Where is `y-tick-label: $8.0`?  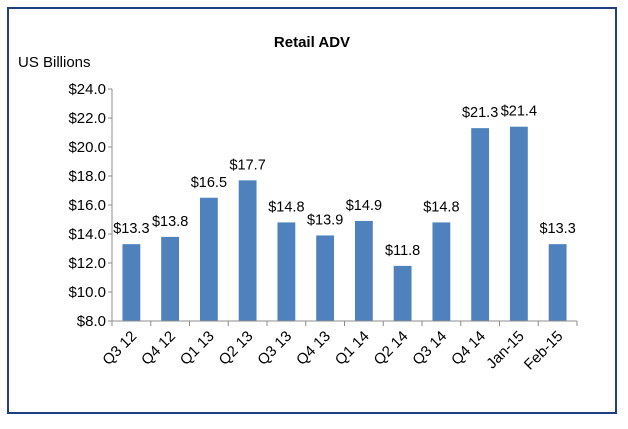
y-tick-label: $8.0 is located at coordinates (91, 321).